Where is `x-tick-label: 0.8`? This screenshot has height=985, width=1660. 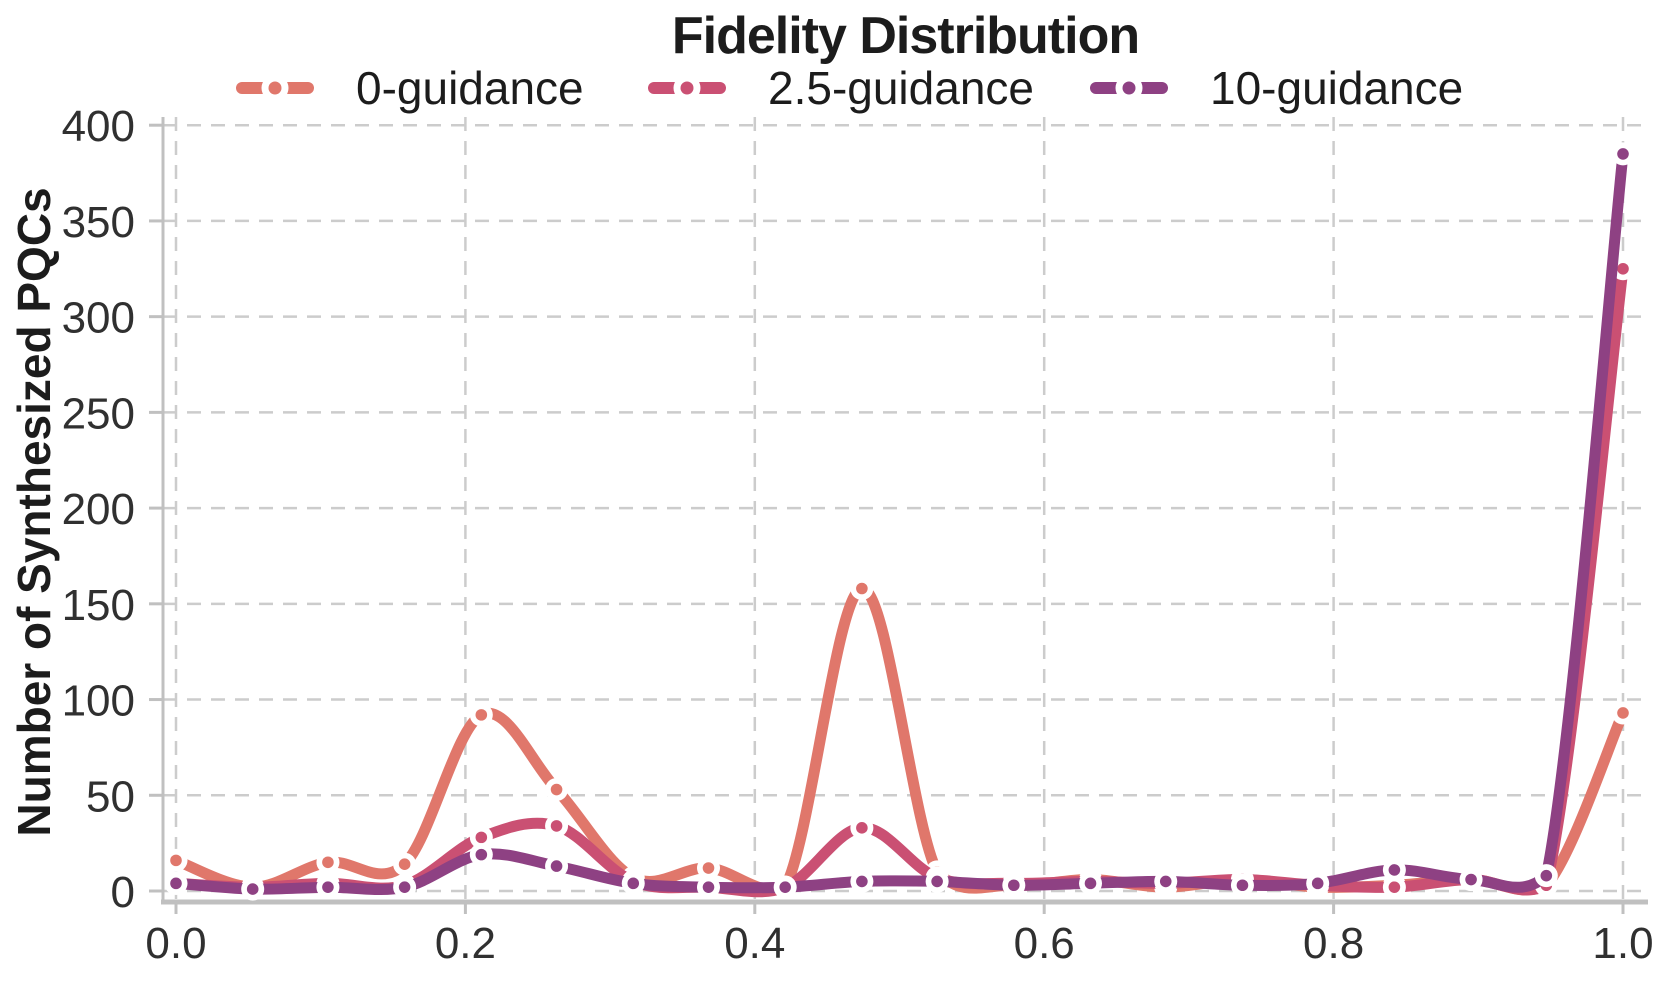
x-tick-label: 0.8 is located at coordinates (1333, 943).